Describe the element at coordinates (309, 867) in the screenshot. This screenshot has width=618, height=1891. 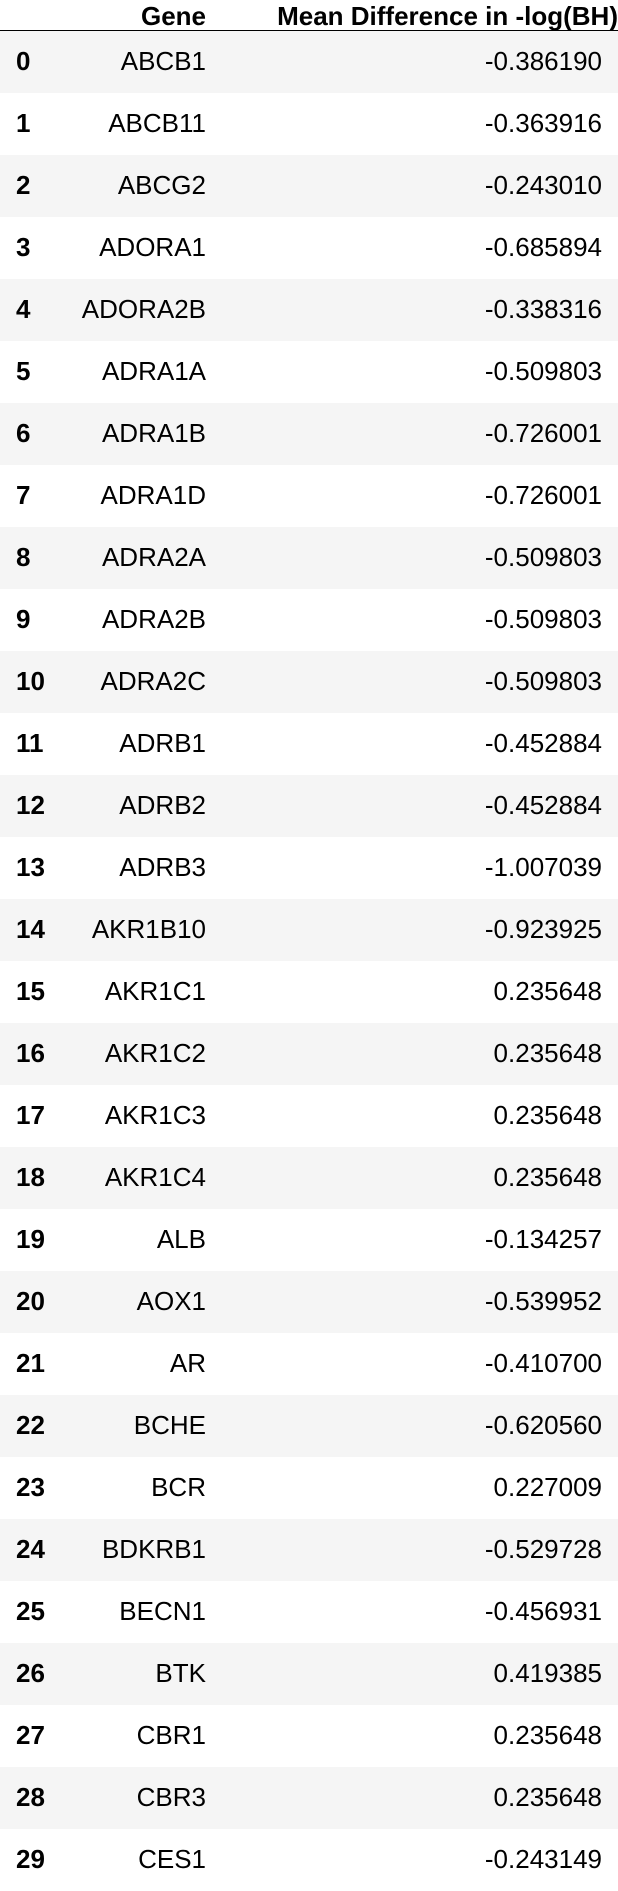
I see `table-row: 13 ADRB3 -1.007039` at that location.